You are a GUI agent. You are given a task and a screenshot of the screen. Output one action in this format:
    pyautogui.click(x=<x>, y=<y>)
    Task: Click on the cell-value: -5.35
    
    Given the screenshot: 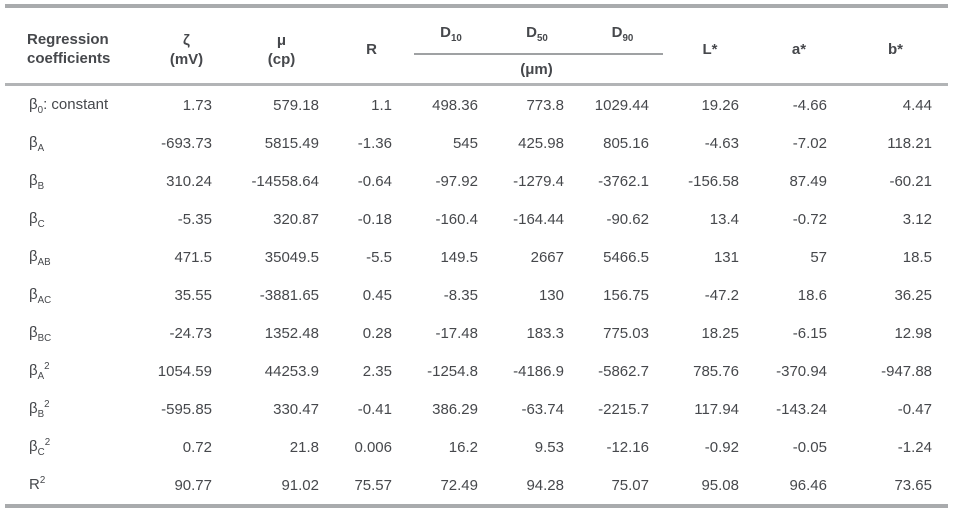 What is the action you would take?
    pyautogui.click(x=194, y=219)
    